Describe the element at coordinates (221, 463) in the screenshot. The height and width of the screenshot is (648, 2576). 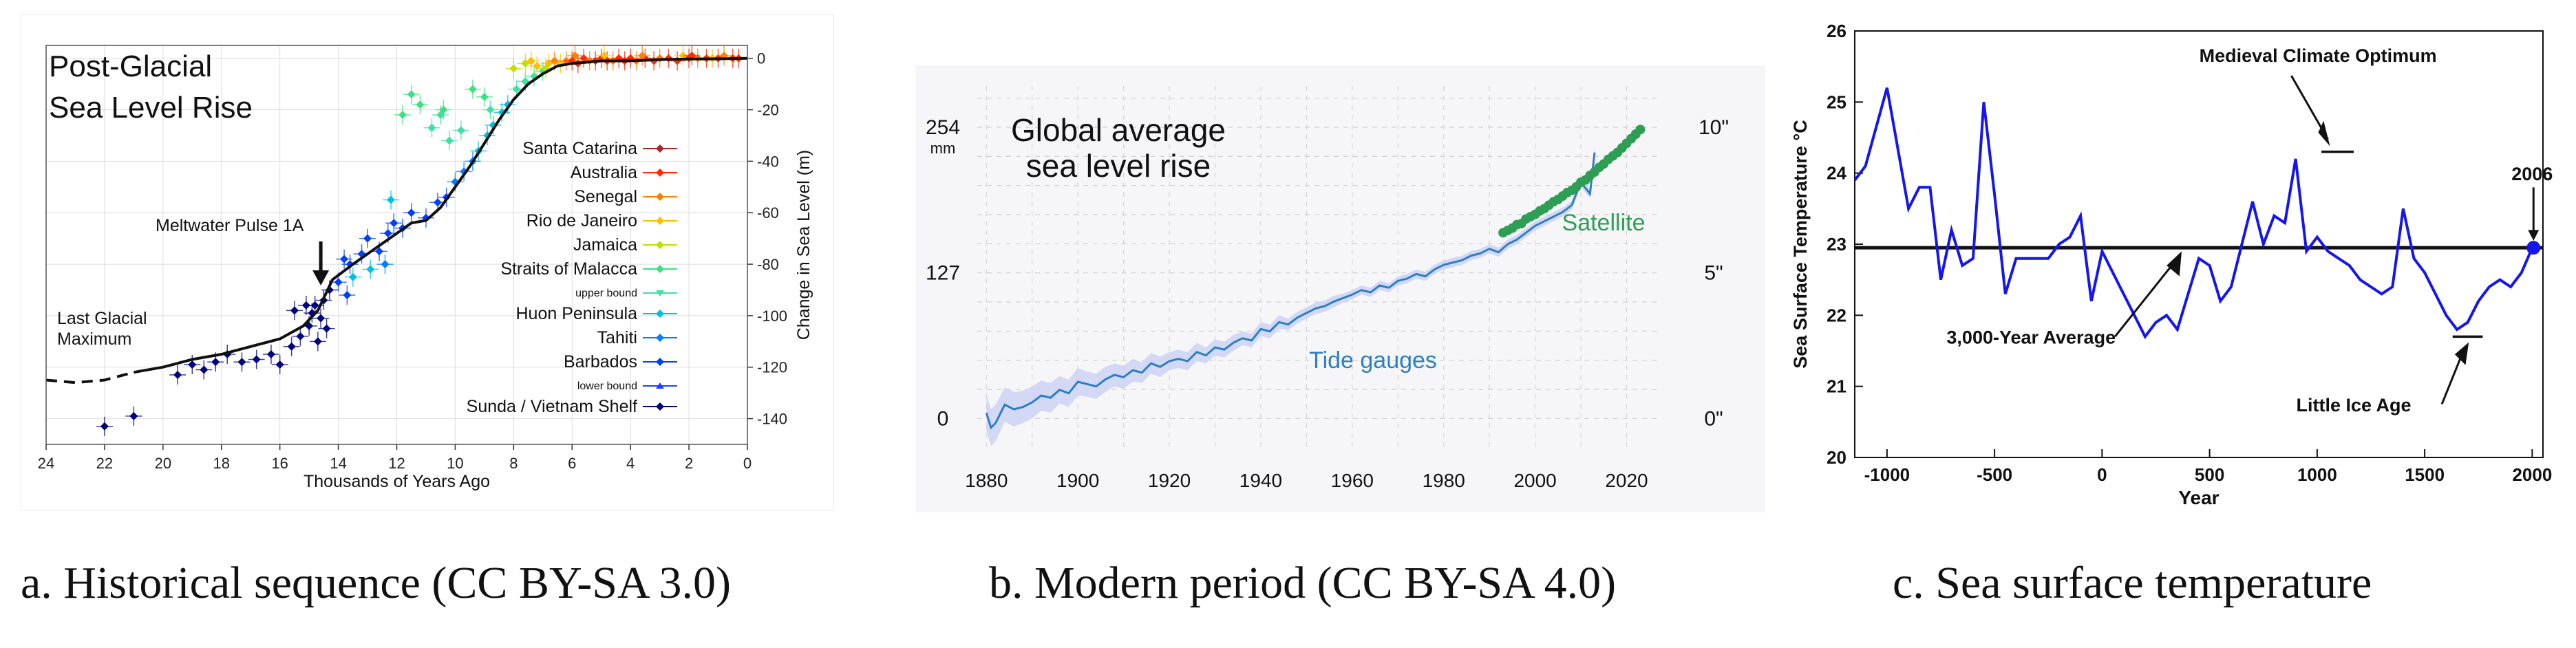
I see `x-tick-label: 18` at that location.